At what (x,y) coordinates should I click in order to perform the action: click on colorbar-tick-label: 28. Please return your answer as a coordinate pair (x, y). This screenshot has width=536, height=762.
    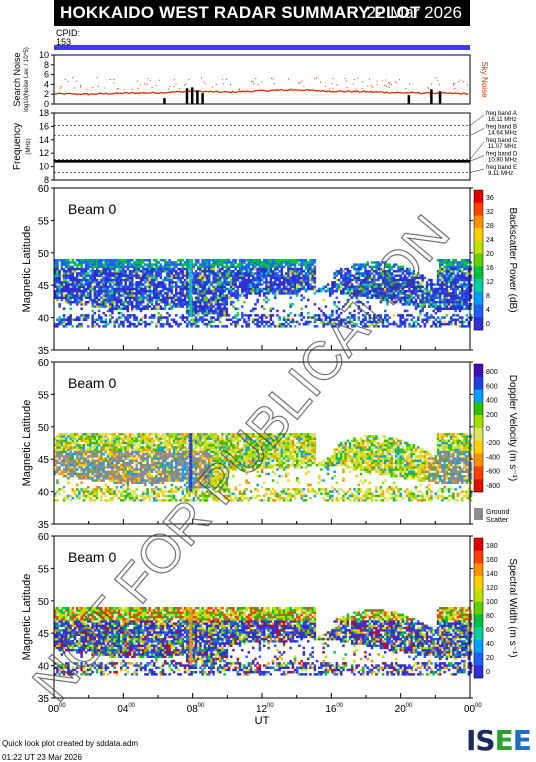
    Looking at the image, I should click on (490, 226).